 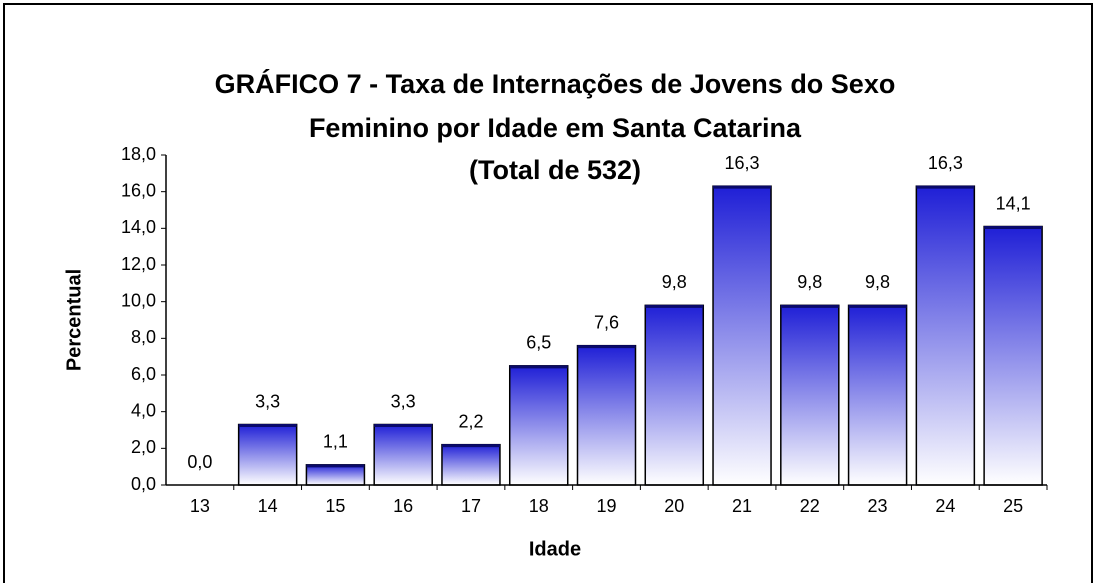 What do you see at coordinates (138, 300) in the screenshot?
I see `y-tick-label: 10,0` at bounding box center [138, 300].